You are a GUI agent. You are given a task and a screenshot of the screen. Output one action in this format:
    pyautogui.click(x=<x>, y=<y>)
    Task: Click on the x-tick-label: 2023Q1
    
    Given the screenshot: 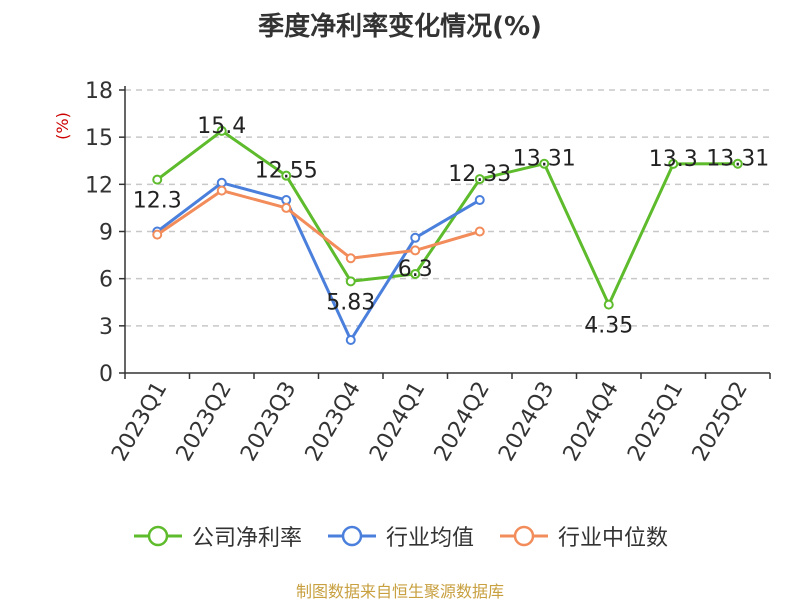 What is the action you would take?
    pyautogui.click(x=139, y=422)
    